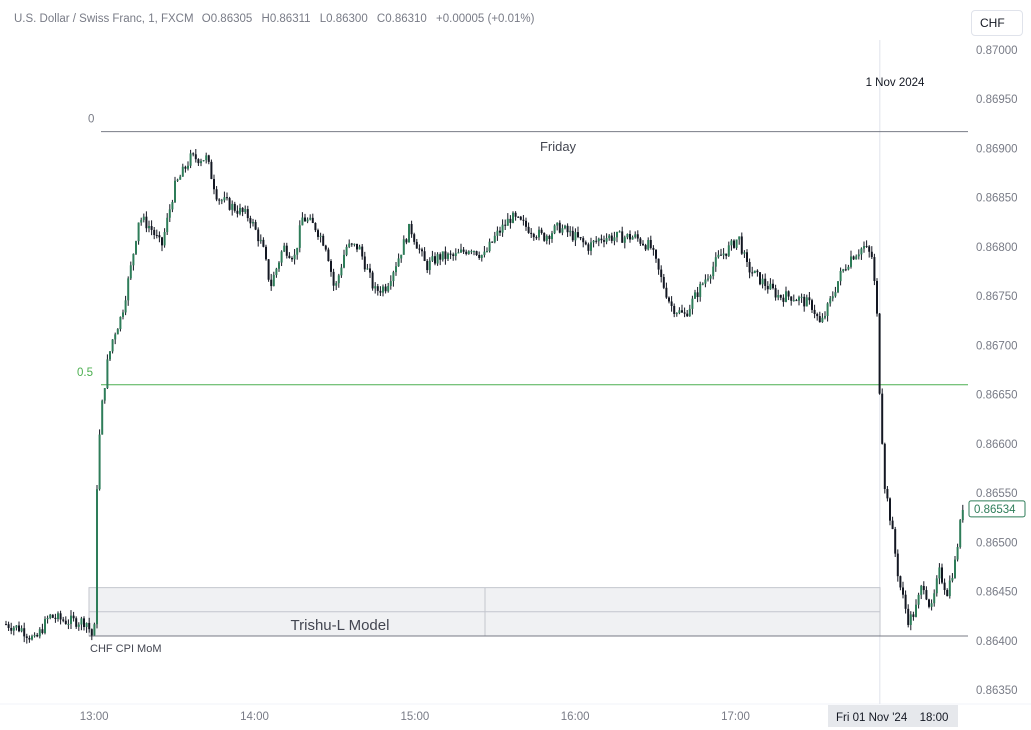 Image resolution: width=1031 pixels, height=730 pixels. What do you see at coordinates (997, 149) in the screenshot?
I see `price-tick-label: 0.86900` at bounding box center [997, 149].